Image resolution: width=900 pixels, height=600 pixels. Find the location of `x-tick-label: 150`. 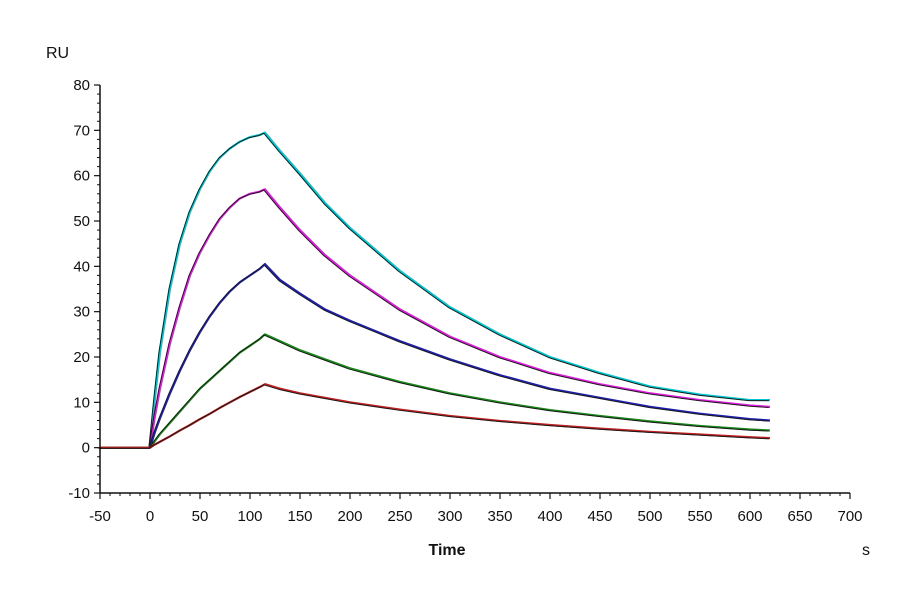

x-tick-label: 150 is located at coordinates (299, 516).